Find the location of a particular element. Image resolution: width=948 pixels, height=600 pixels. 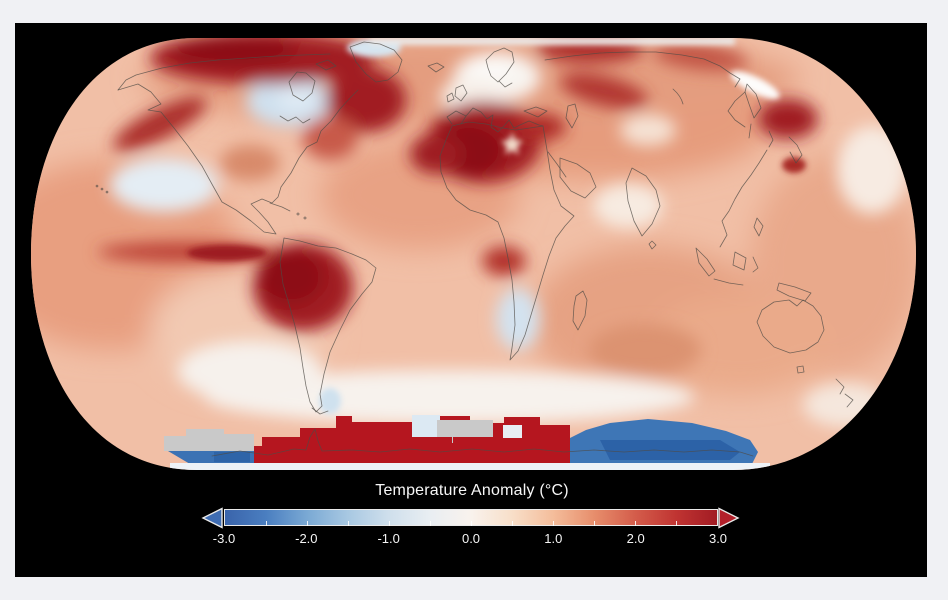

colorbar-tick-label: 1.0 is located at coordinates (553, 538).